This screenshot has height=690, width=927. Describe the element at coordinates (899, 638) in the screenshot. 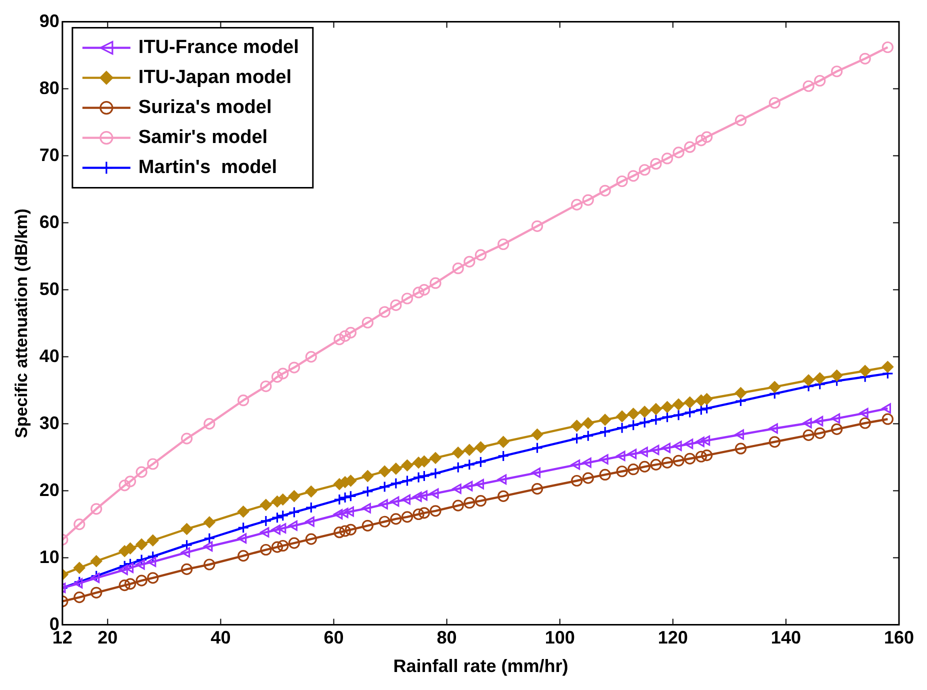

I see `x-tick-label: 160` at that location.